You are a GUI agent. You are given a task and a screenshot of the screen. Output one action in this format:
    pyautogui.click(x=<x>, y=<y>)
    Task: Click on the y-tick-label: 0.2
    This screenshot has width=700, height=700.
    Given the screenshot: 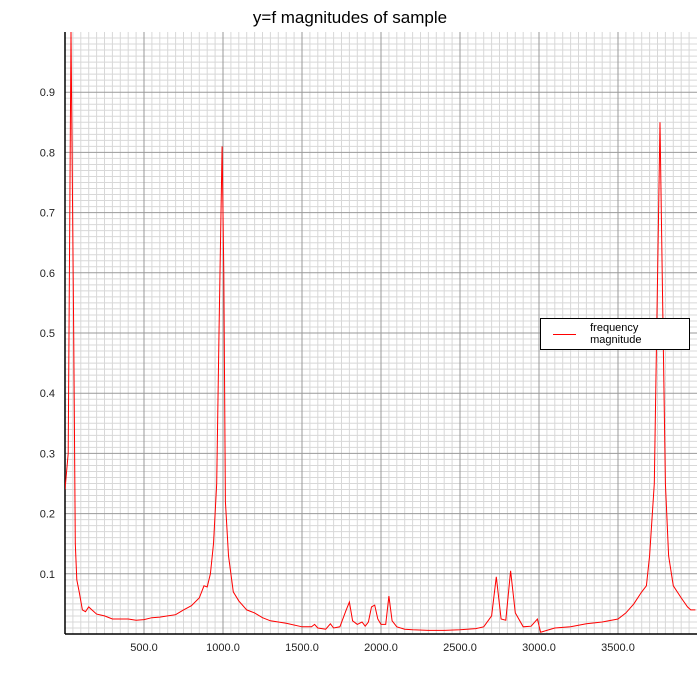 What is the action you would take?
    pyautogui.click(x=47, y=515)
    